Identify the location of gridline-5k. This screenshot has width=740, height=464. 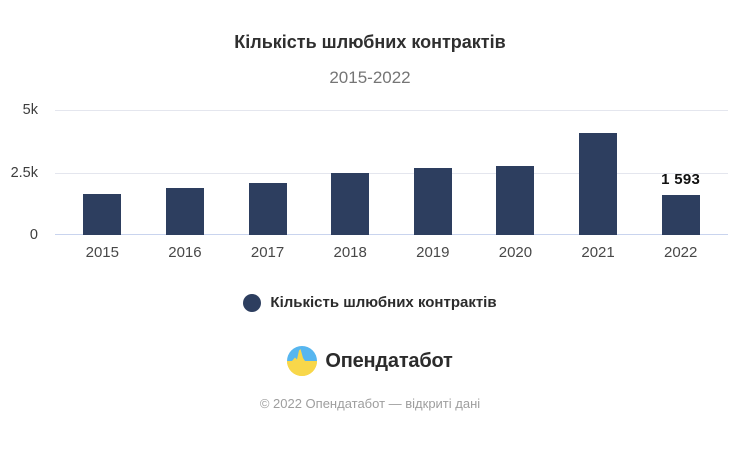
(391, 110).